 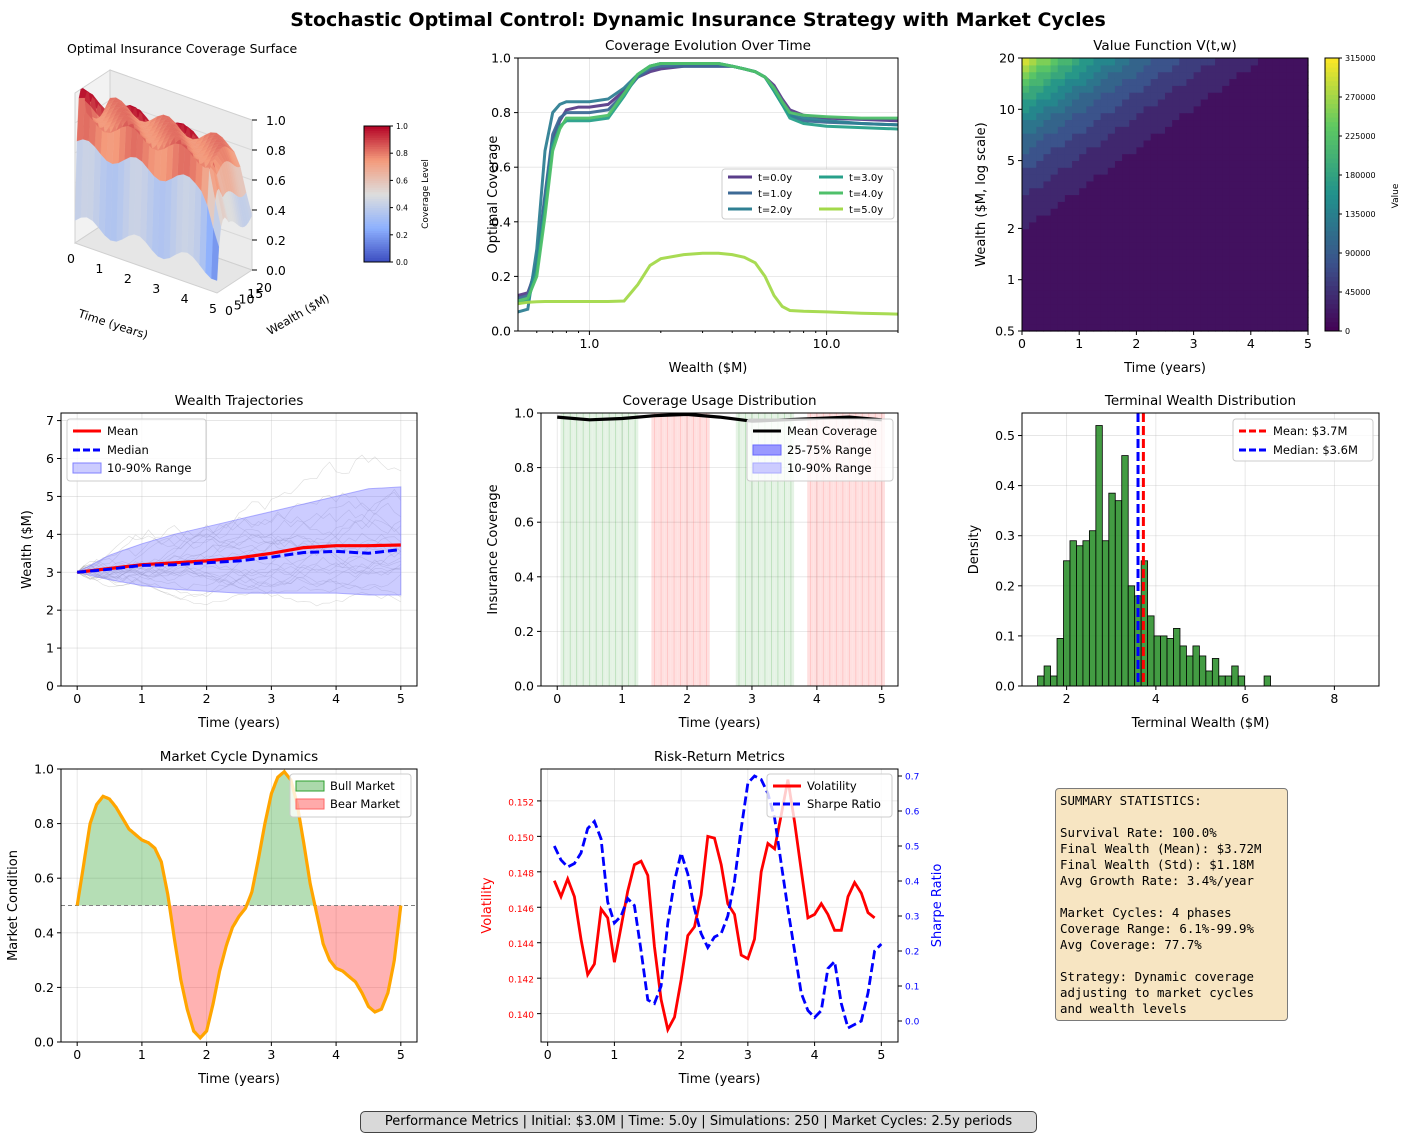 I want to click on y-tick-label: 0.0, so click(x=912, y=1023).